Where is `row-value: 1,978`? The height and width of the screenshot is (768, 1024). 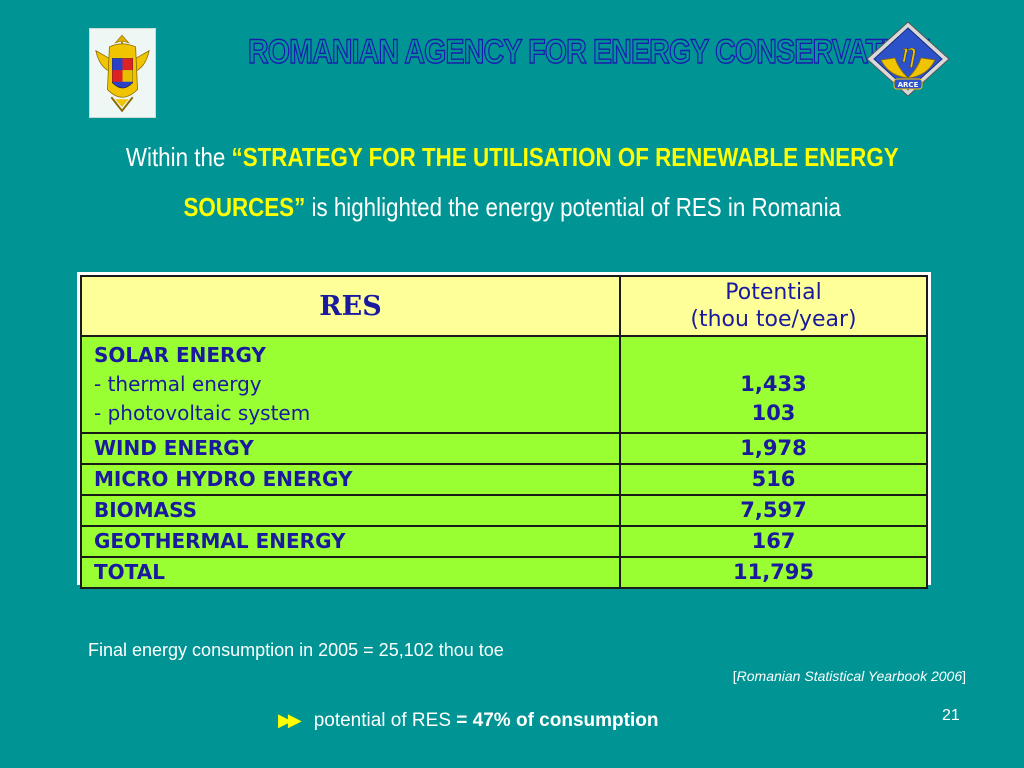 row-value: 1,978 is located at coordinates (773, 448).